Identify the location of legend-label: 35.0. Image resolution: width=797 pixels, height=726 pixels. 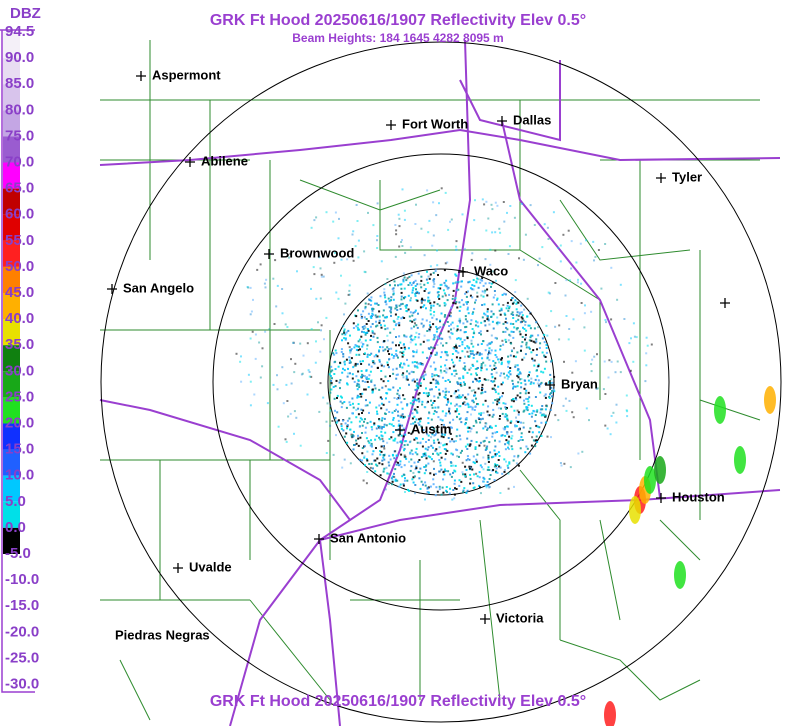
(19, 344).